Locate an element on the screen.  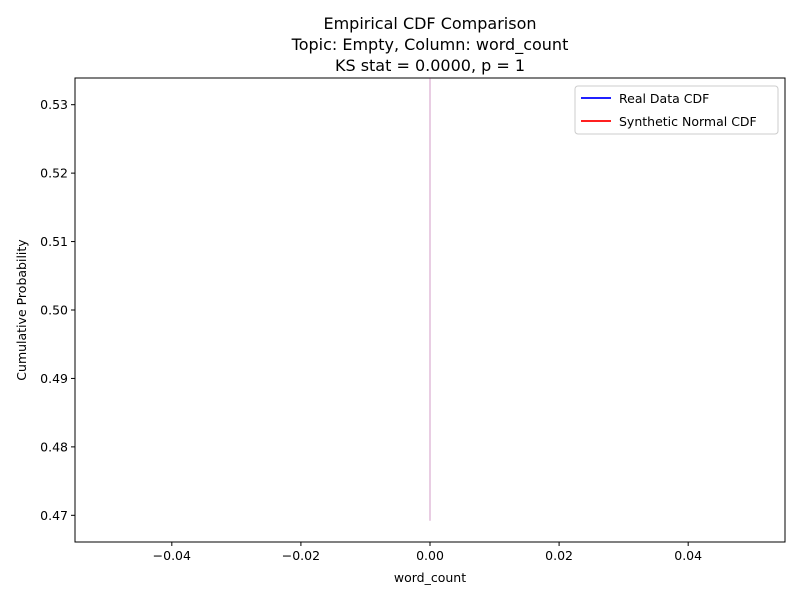
x-tick-label: 0.00 is located at coordinates (430, 555).